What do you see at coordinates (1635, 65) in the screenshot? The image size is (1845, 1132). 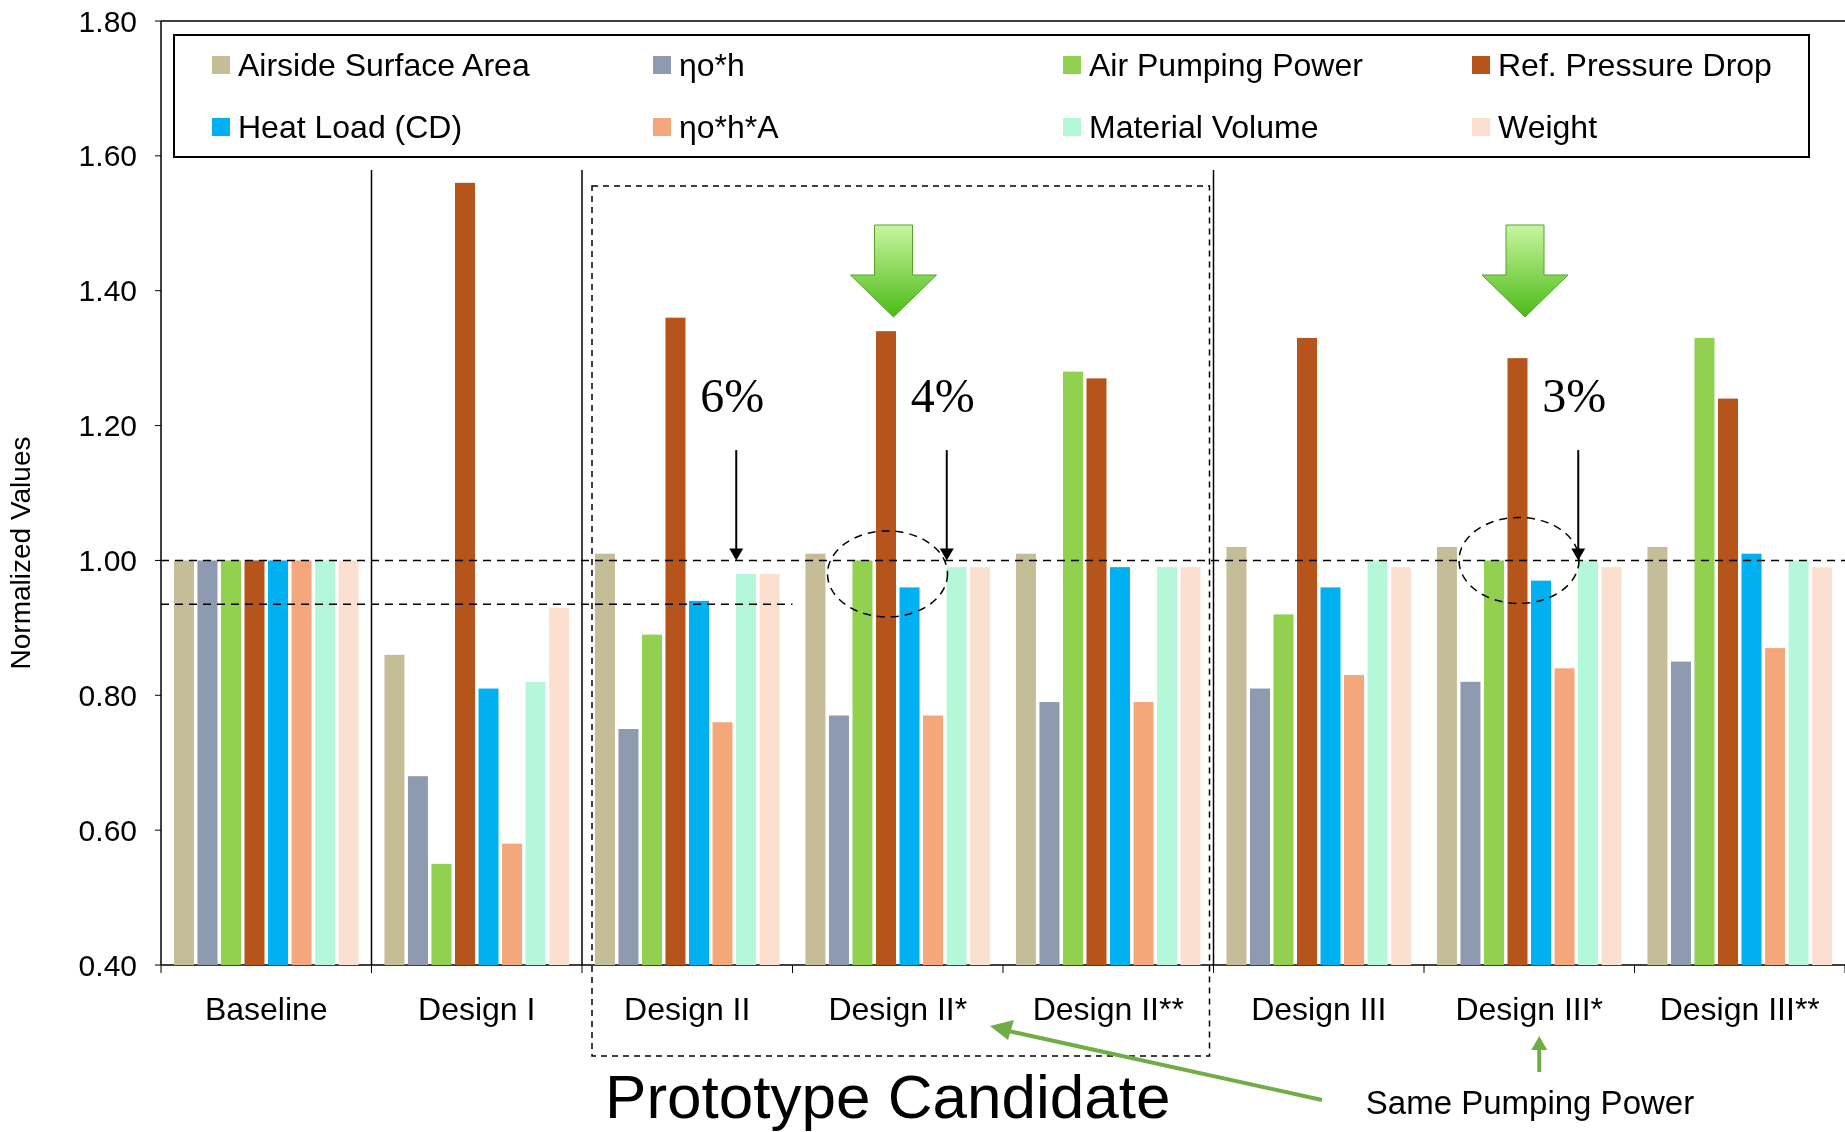 I see `legend-label: Ref. Pressure Drop` at bounding box center [1635, 65].